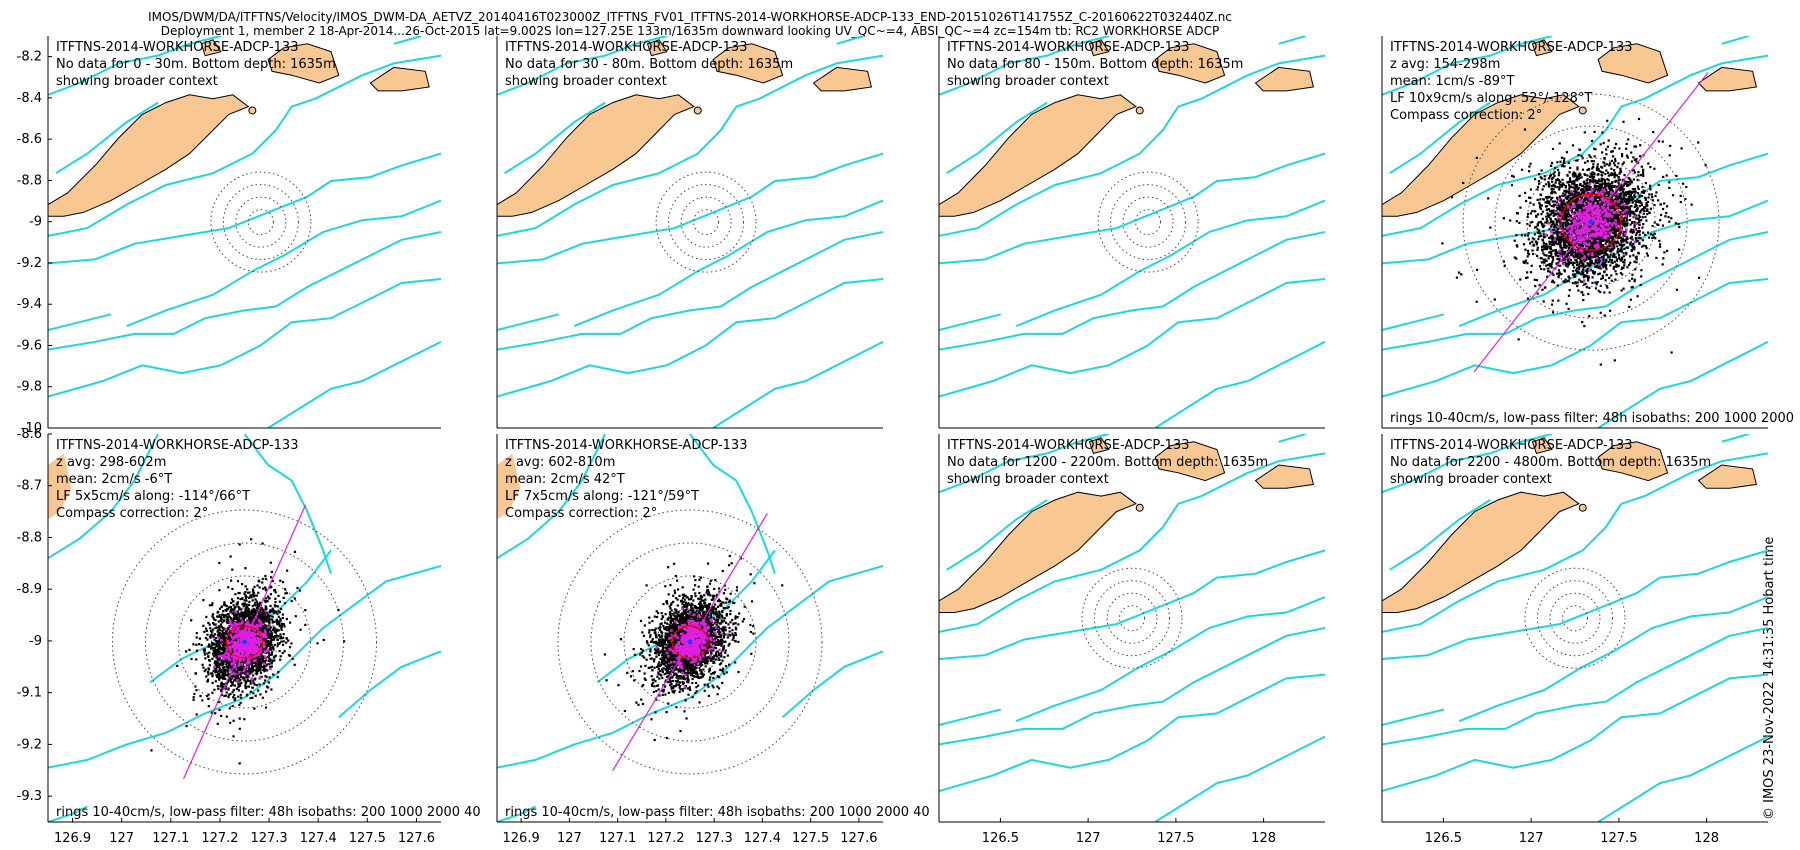 The image size is (1800, 850). Describe the element at coordinates (260, 222) in the screenshot. I see `speed-ring` at that location.